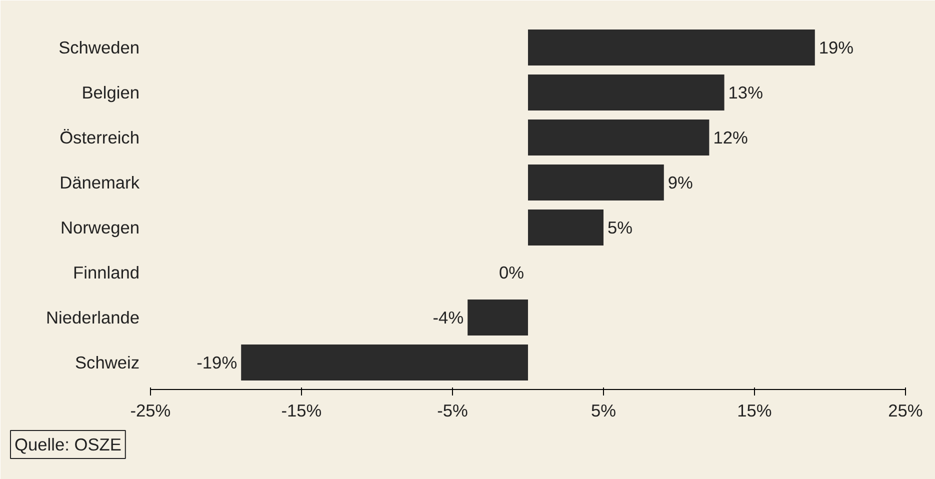 This screenshot has width=935, height=479. Describe the element at coordinates (905, 410) in the screenshot. I see `x-tick-label: 25%` at that location.